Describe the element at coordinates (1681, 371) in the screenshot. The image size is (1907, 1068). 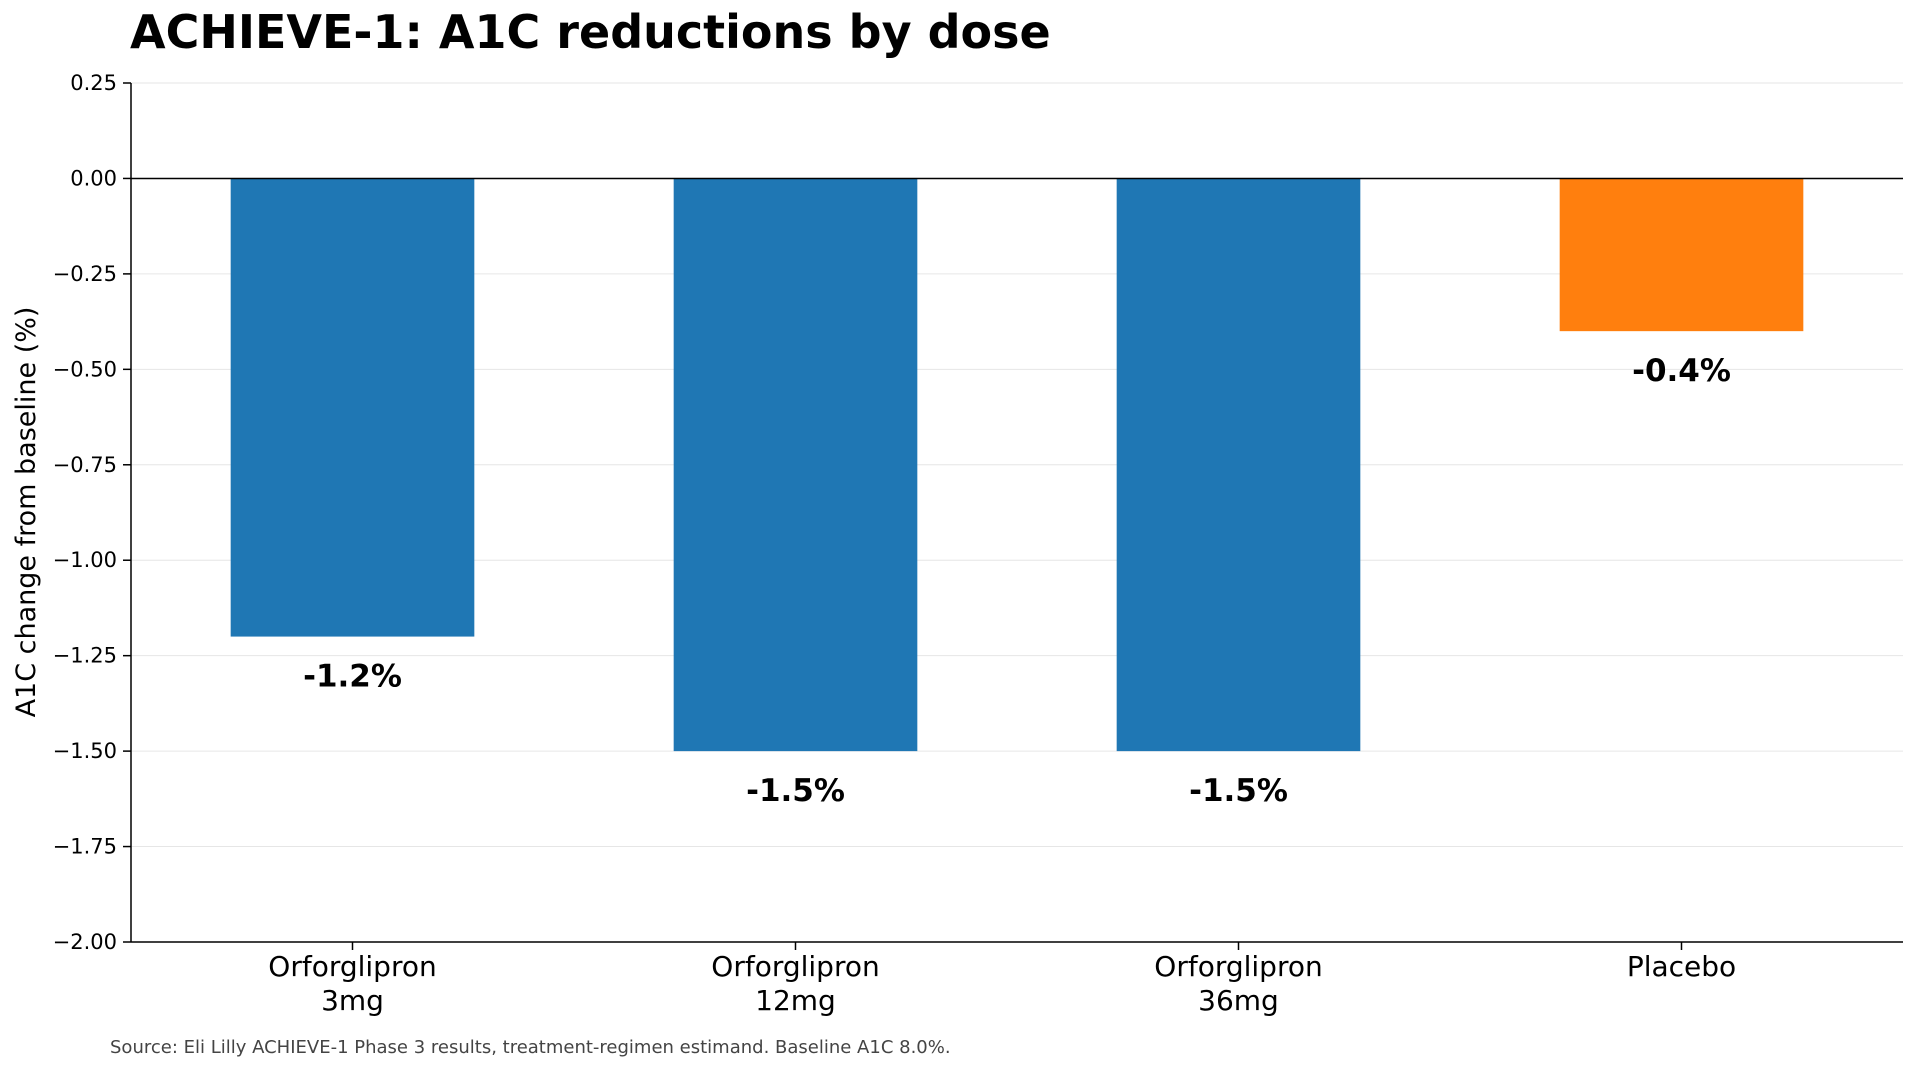
I see `data-label: -0.4%` at that location.